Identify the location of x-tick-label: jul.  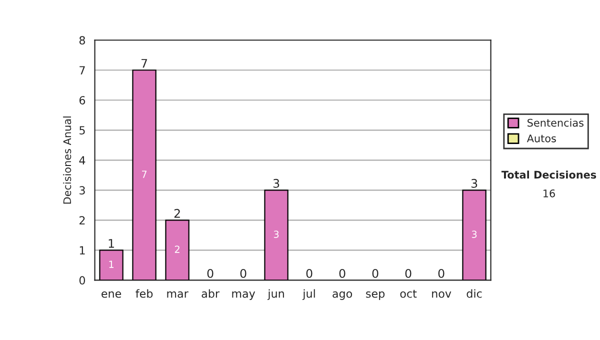
(308, 294).